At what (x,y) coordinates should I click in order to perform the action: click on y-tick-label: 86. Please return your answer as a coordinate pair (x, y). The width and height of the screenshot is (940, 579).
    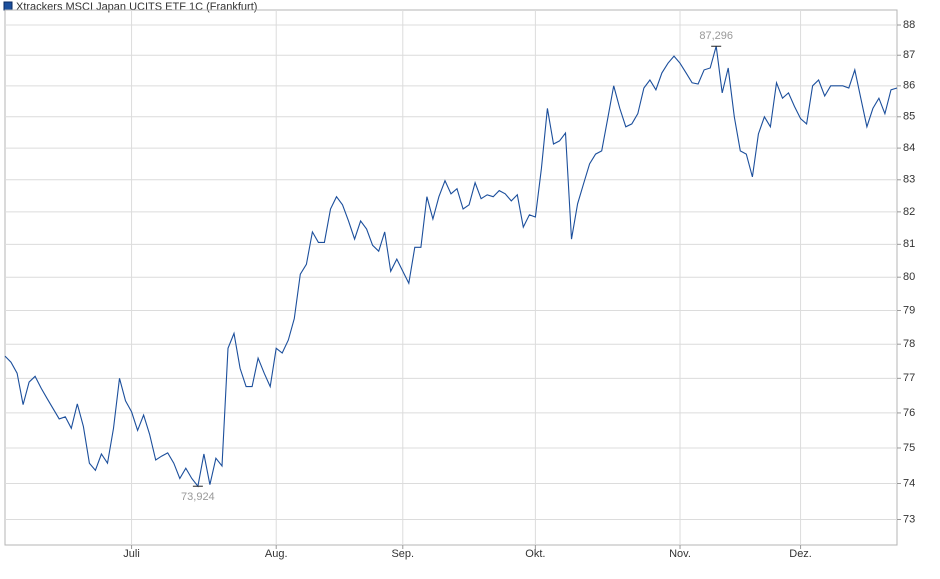
    Looking at the image, I should click on (909, 86).